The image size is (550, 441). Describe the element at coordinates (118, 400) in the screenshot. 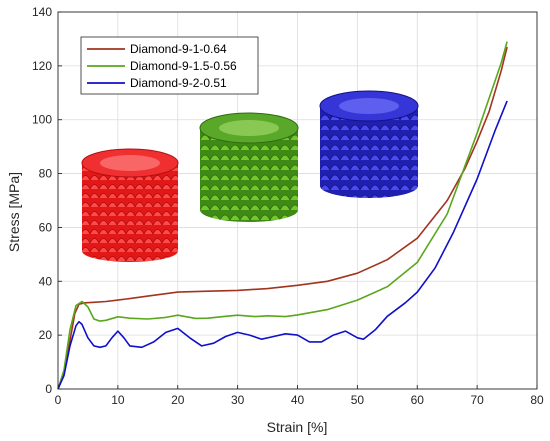

I see `x-tick-label: 10` at that location.